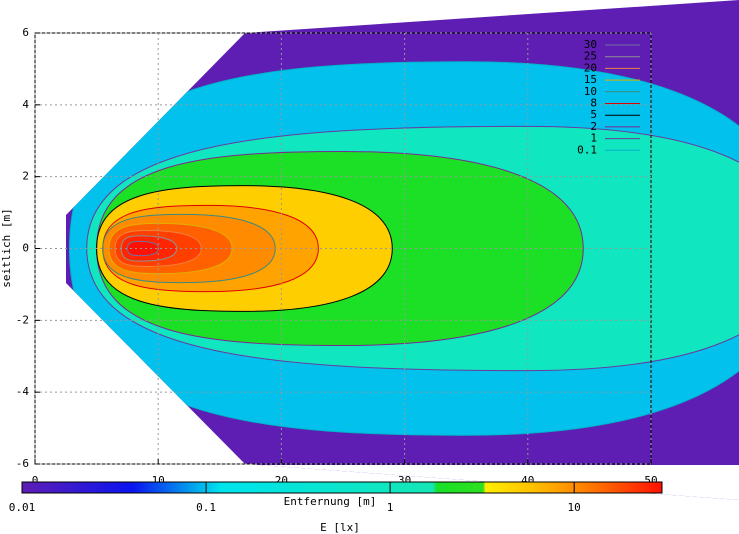 This screenshot has width=739, height=534. I want to click on y-tick-label: -2, so click(22, 319).